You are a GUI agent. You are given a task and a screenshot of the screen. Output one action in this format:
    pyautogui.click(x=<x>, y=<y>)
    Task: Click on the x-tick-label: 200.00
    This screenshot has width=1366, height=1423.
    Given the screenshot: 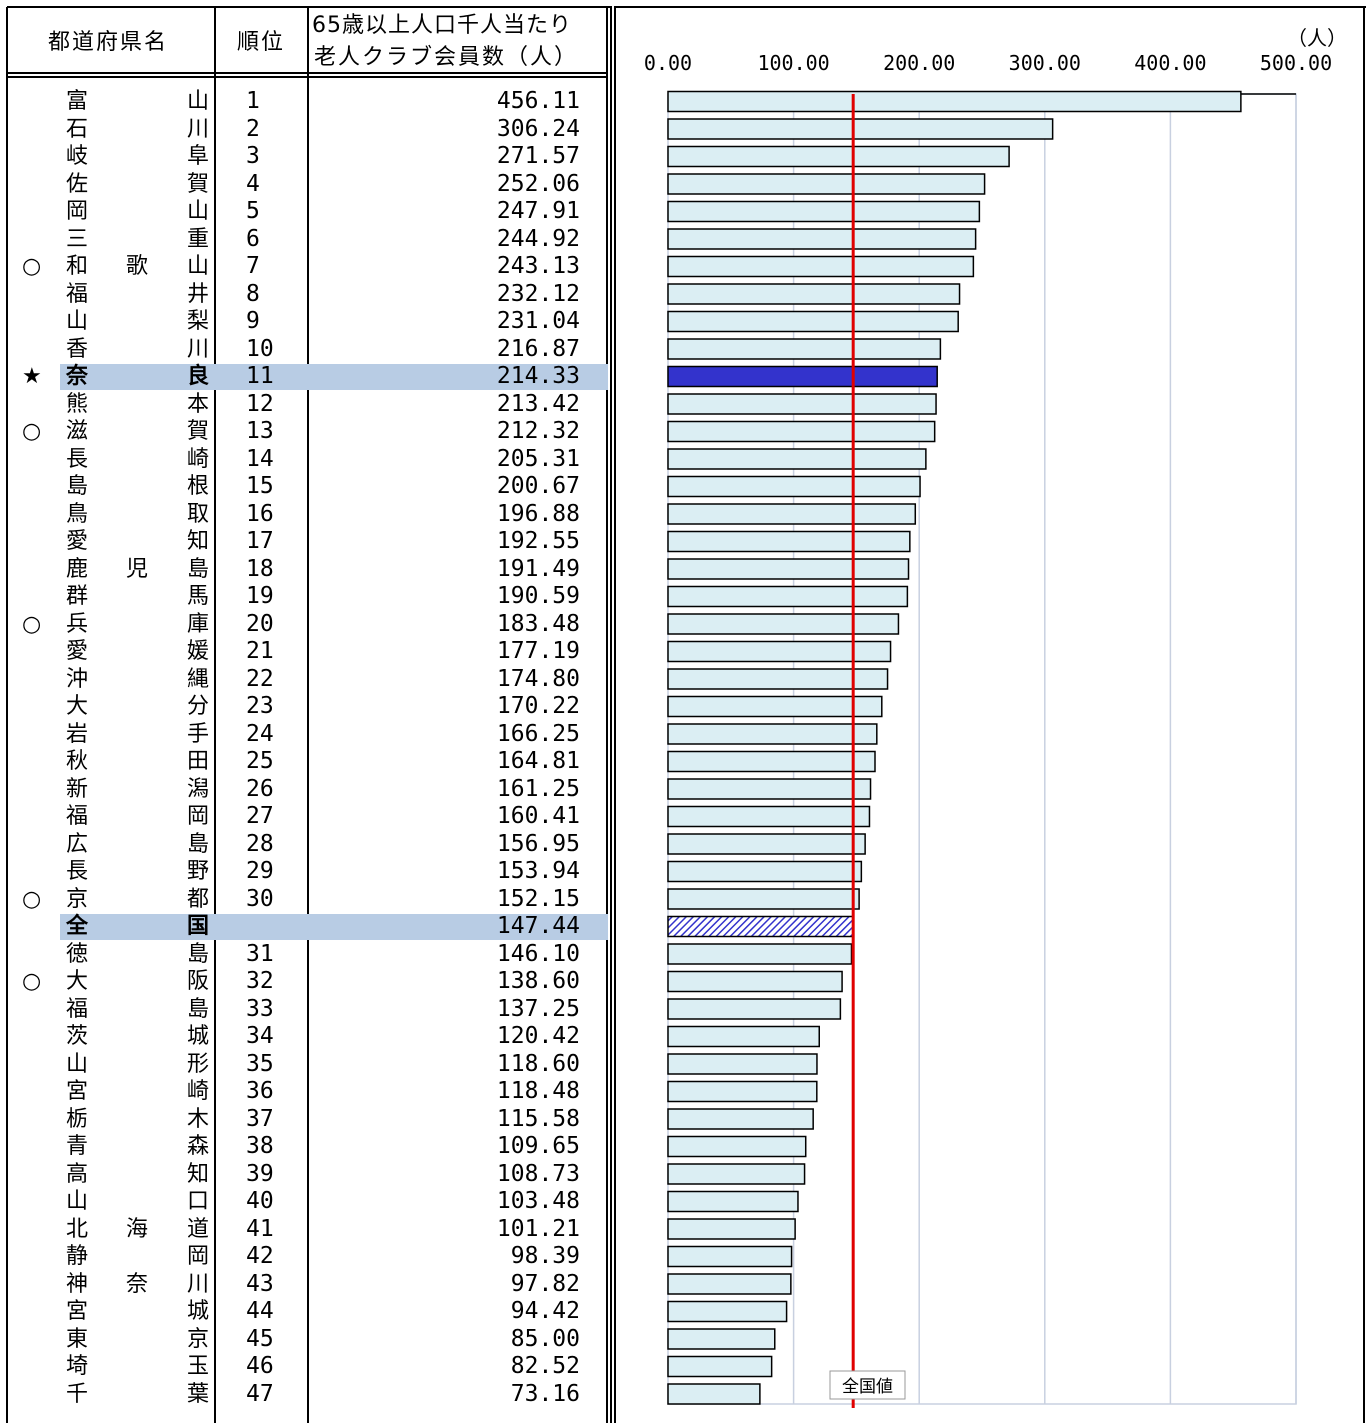 What is the action you would take?
    pyautogui.click(x=919, y=63)
    